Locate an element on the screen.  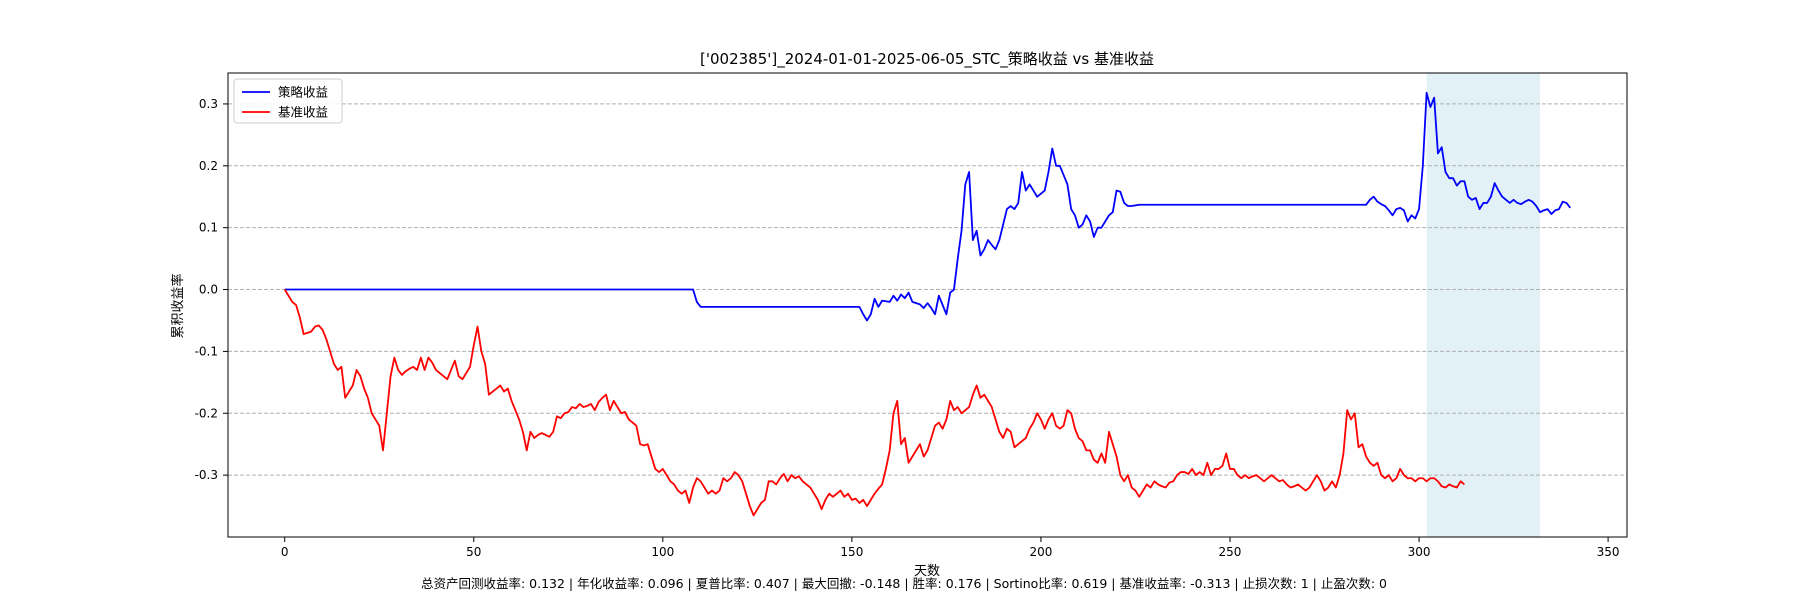
x-tick-label: 150 is located at coordinates (851, 552).